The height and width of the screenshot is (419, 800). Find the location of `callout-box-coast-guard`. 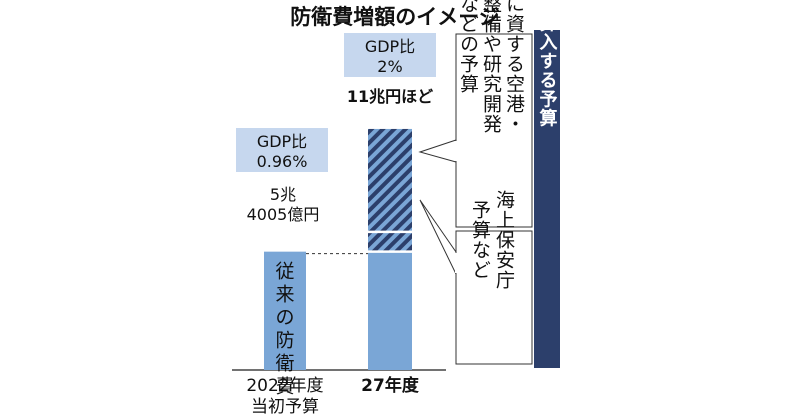

callout-box-coast-guard is located at coordinates (494, 297).